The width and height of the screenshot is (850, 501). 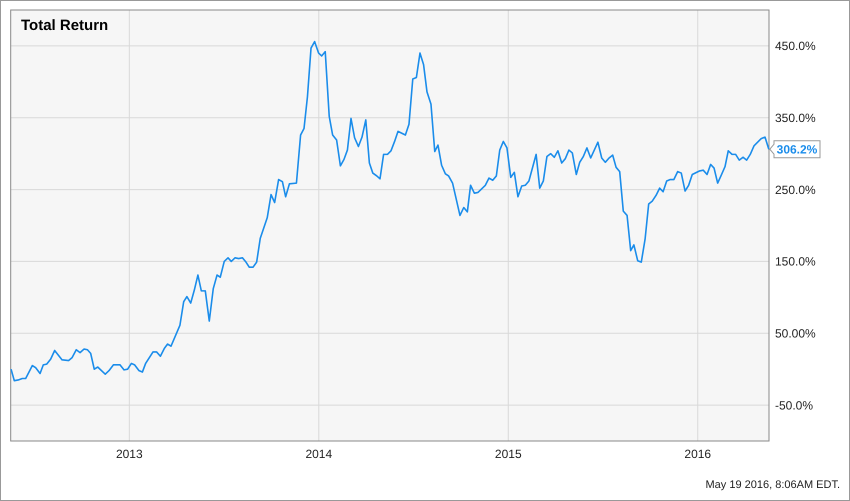 What do you see at coordinates (794, 405) in the screenshot?
I see `y-tick-label: -50.0%` at bounding box center [794, 405].